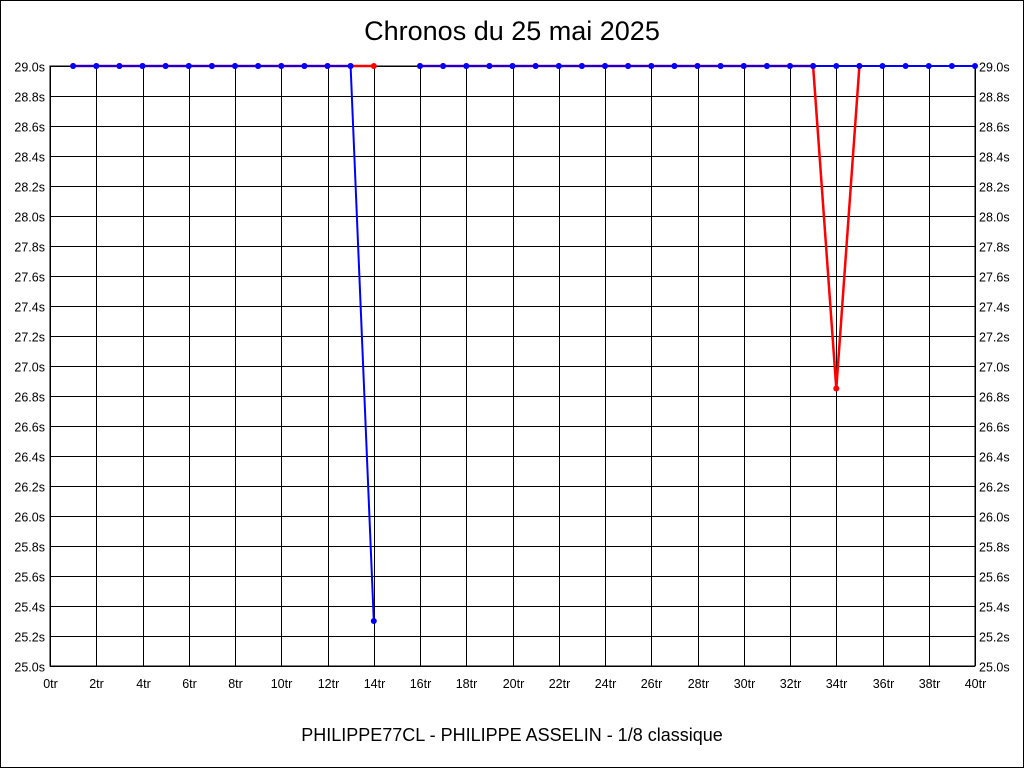 Image resolution: width=1024 pixels, height=768 pixels. What do you see at coordinates (189, 684) in the screenshot?
I see `x-tick-label: 6tr` at bounding box center [189, 684].